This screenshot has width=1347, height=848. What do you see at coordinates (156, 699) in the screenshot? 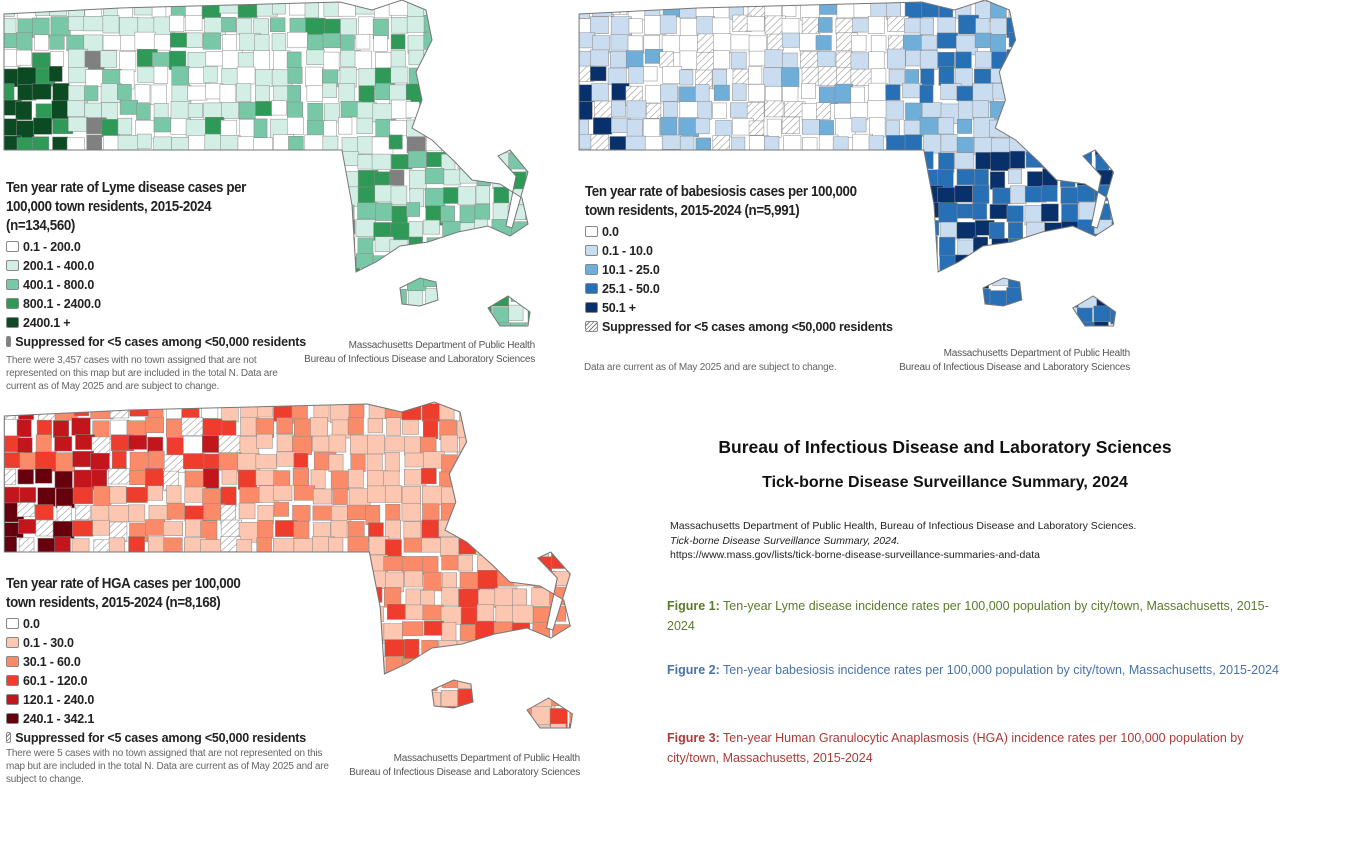
I see `legend-item: 120.1 - 240.0` at bounding box center [156, 699].